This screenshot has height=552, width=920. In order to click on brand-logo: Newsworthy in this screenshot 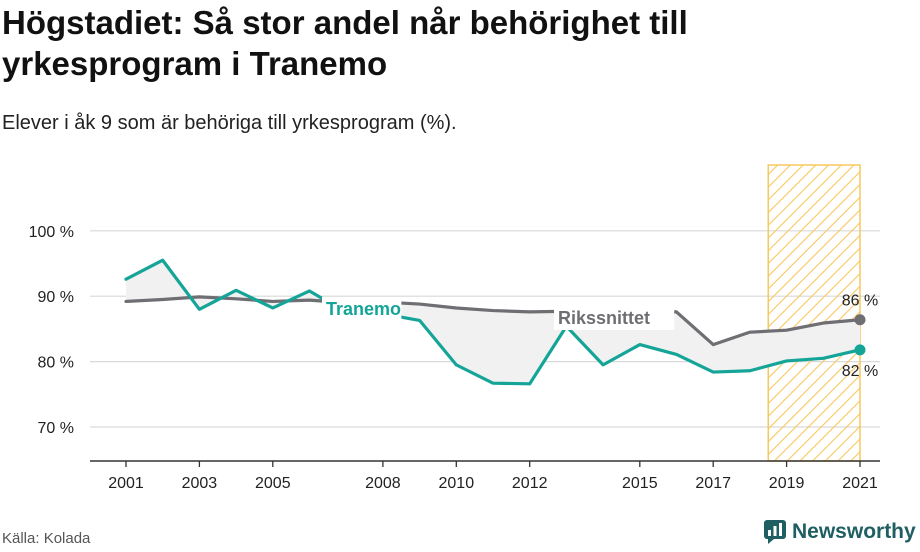, I will do `click(840, 532)`.